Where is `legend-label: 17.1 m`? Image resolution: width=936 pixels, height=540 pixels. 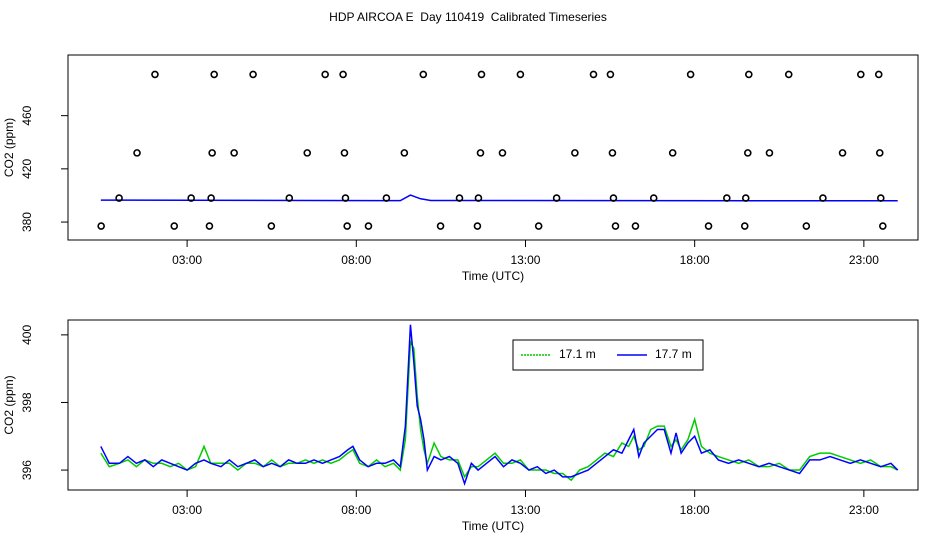 legend-label: 17.1 m is located at coordinates (577, 354).